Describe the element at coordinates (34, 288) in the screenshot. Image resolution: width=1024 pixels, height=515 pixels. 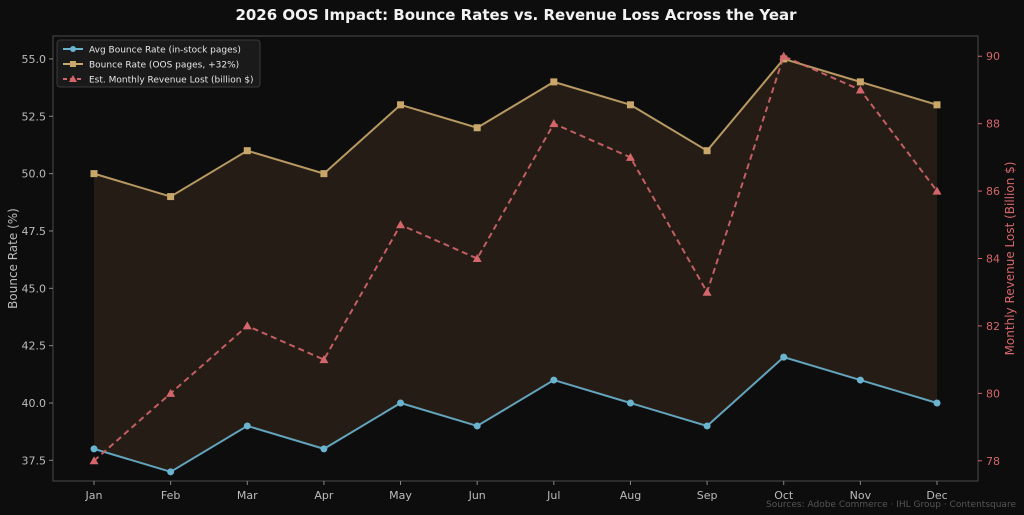
I see `y-tick-label: 45.0` at that location.